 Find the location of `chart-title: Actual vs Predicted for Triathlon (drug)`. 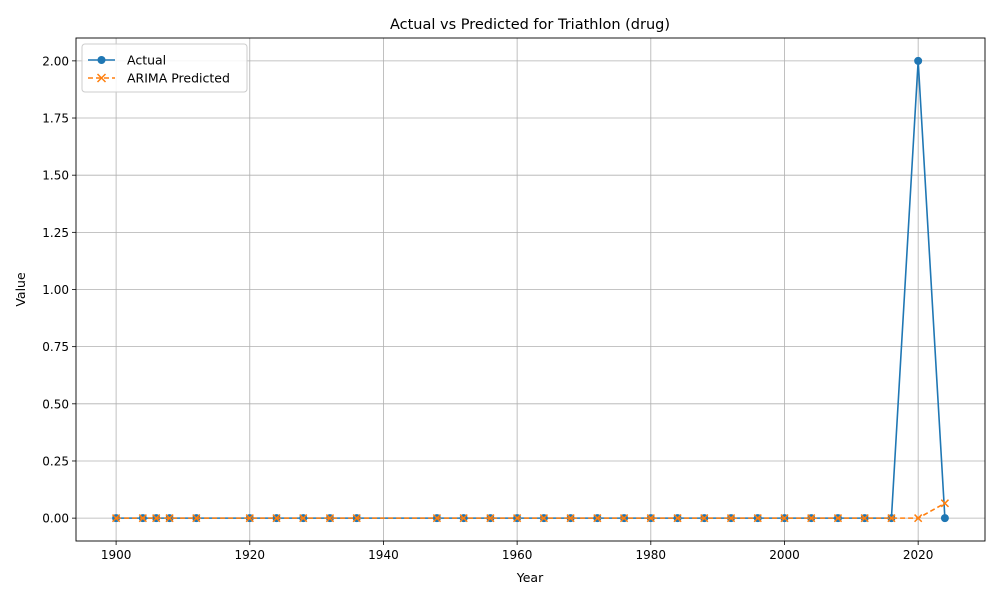

chart-title: Actual vs Predicted for Triathlon (drug) is located at coordinates (530, 25).